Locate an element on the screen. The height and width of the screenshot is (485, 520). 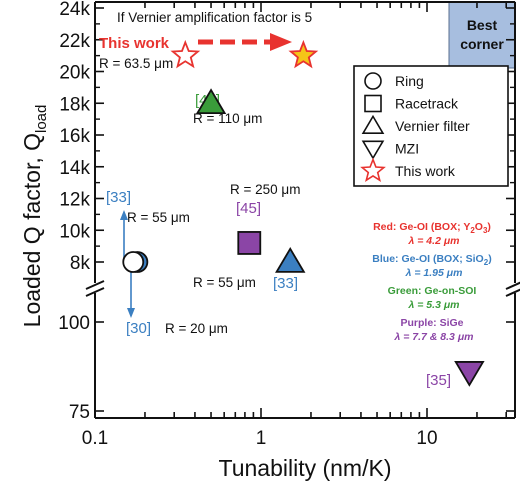
legend-label: MZI is located at coordinates (407, 149).